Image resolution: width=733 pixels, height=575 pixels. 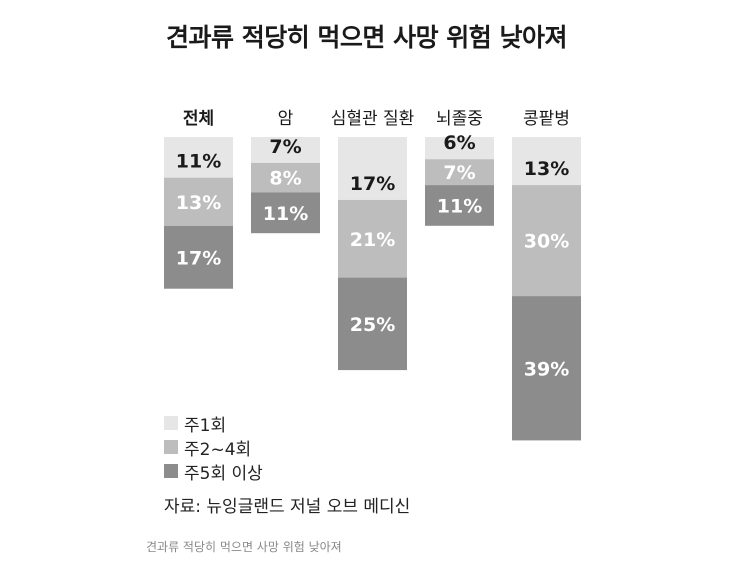 I want to click on image-caption: 견과류 적당히 먹으면 사망 위험 낮아져, so click(x=244, y=547).